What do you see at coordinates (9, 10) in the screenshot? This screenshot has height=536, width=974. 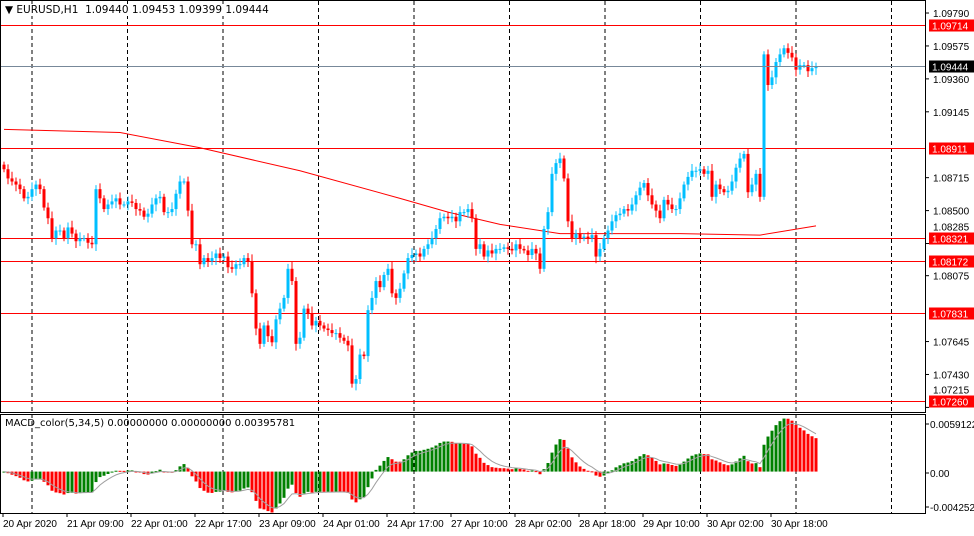 I see `collapse-triangle-icon: ▼` at bounding box center [9, 10].